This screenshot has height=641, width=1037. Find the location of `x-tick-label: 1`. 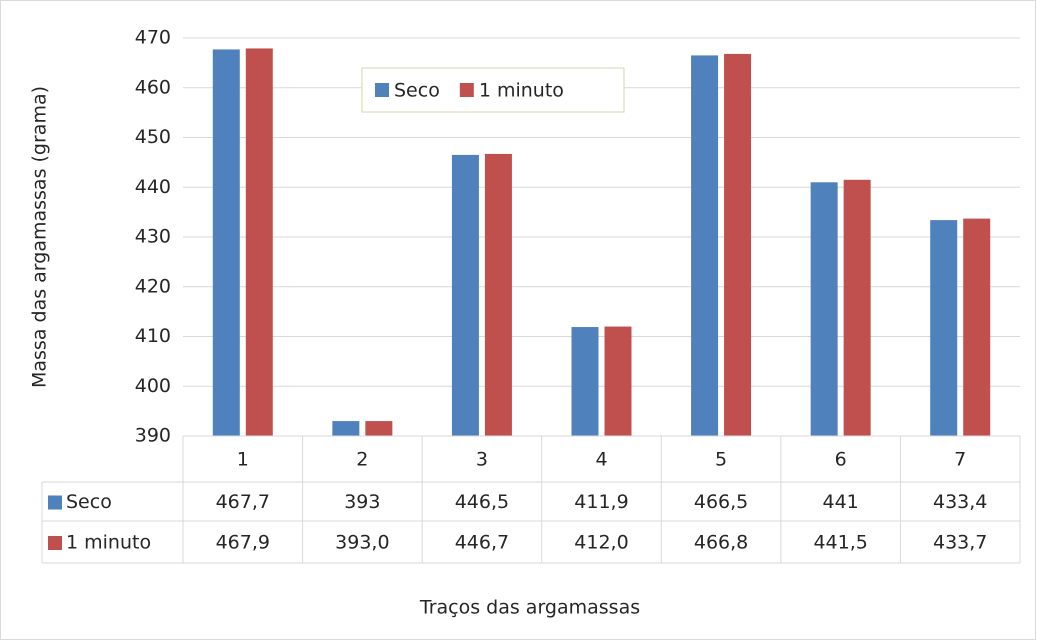

x-tick-label: 1 is located at coordinates (243, 460).